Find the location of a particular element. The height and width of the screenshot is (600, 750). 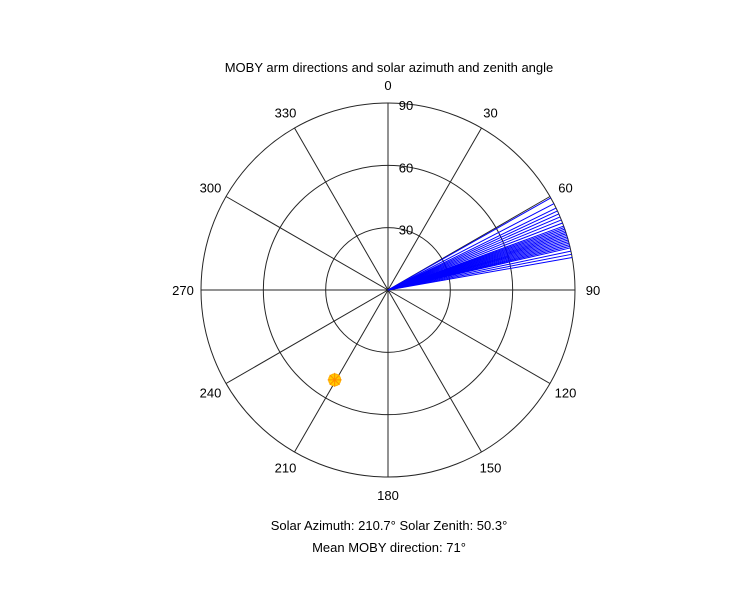

theta-tick-label-300: 300 is located at coordinates (211, 188).